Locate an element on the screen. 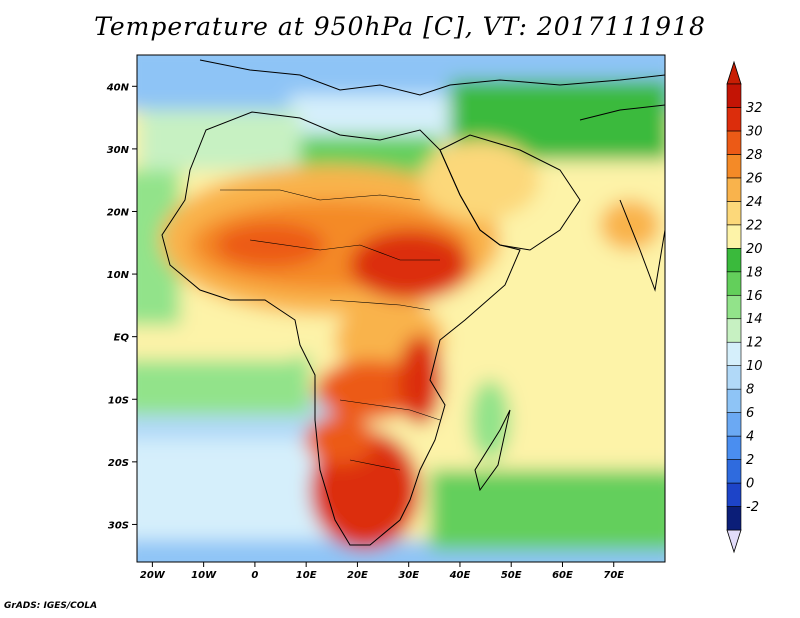 This screenshot has width=800, height=618. gulf-of-guinea-warm is located at coordinates (216, 342).